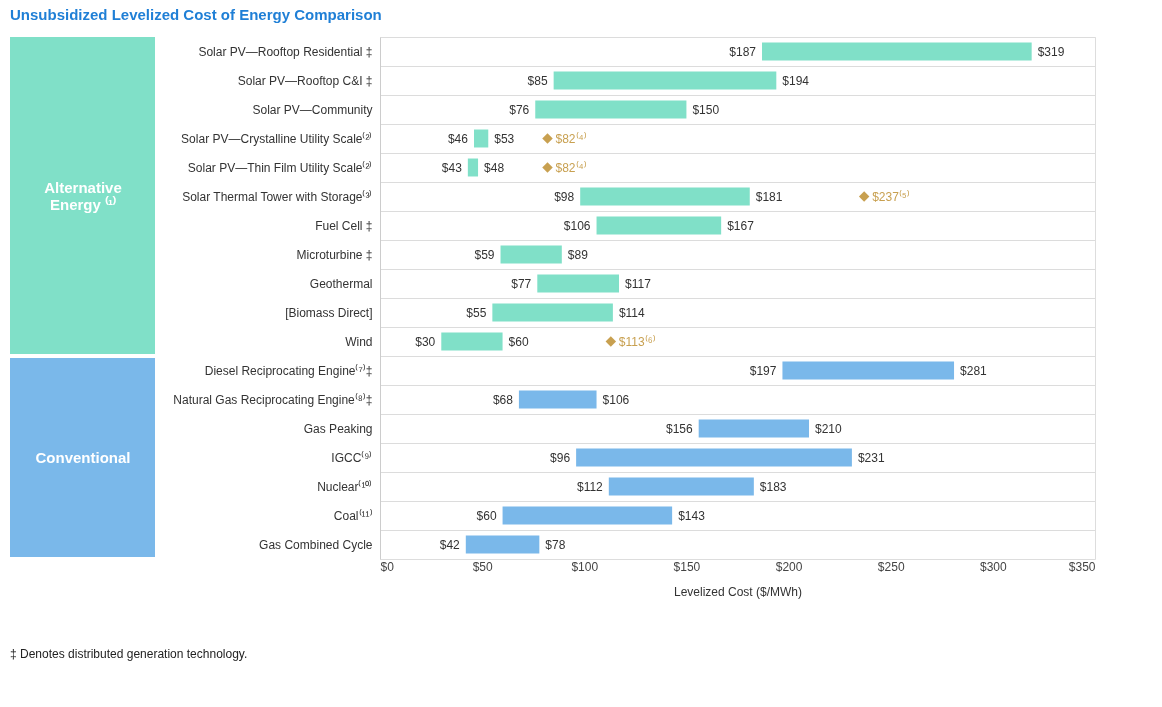 The image size is (1162, 707). I want to click on annotation: $43, so click(452, 167).